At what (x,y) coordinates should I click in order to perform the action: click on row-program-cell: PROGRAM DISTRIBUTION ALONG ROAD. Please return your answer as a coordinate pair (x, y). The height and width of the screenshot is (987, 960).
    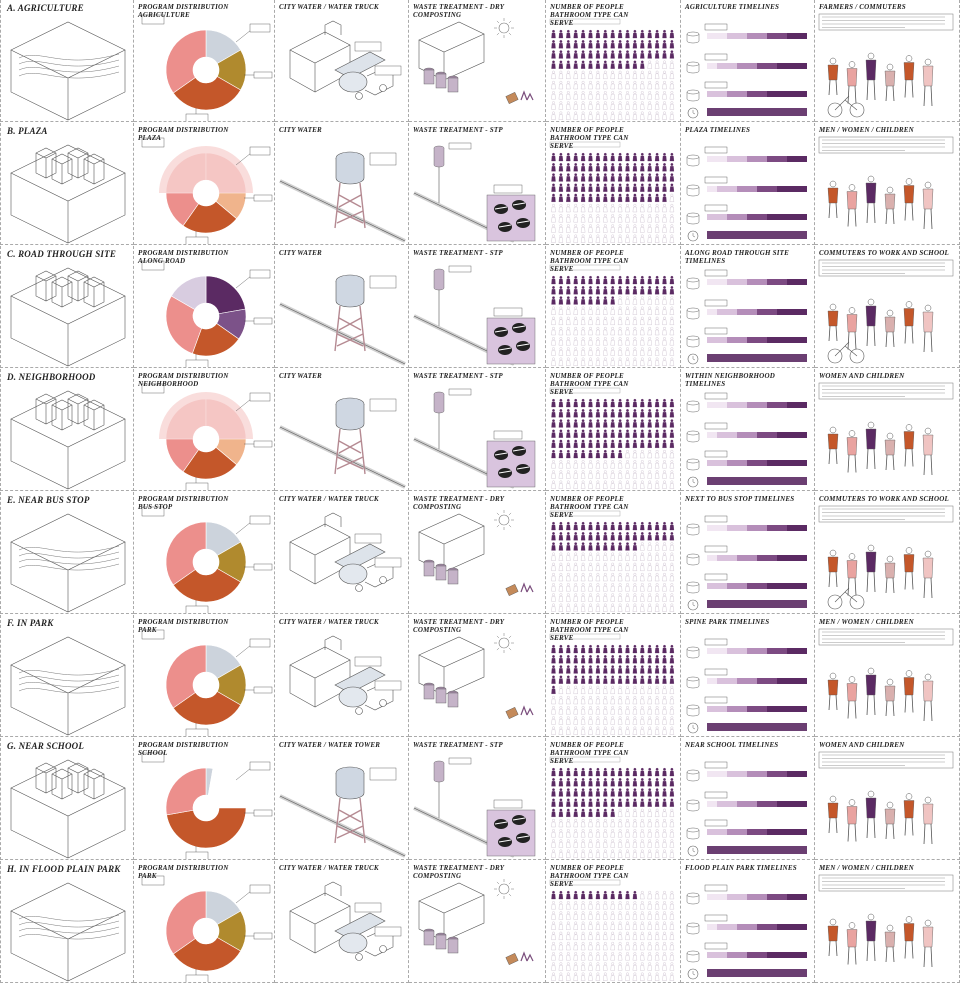
    Looking at the image, I should click on (204, 307).